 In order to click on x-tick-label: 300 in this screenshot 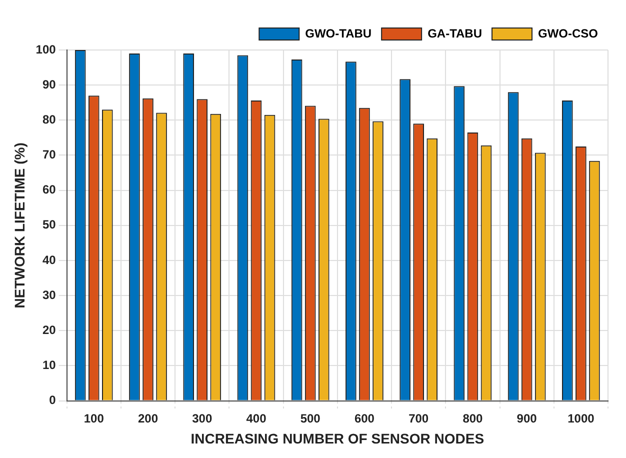, I will do `click(202, 418)`.